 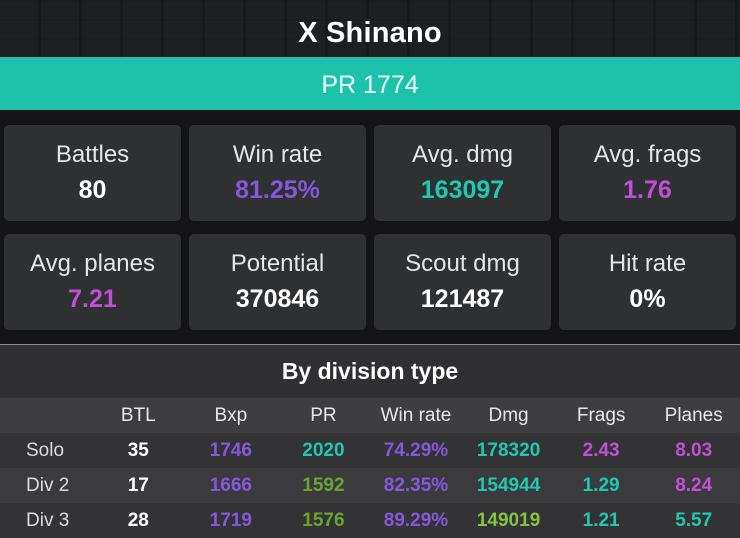 I want to click on cell-btl: 35, so click(x=138, y=450).